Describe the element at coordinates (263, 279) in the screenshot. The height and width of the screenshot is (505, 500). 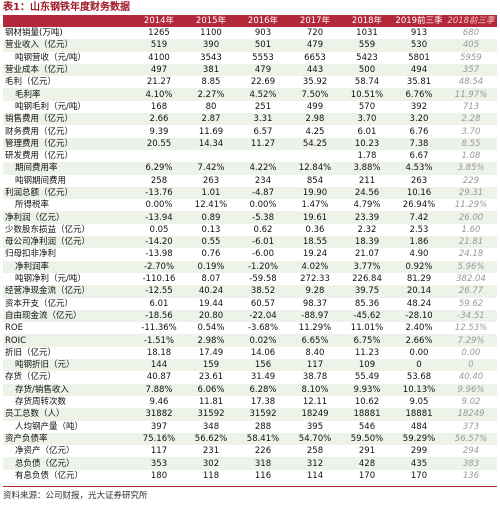
I see `cell: -59.58` at that location.